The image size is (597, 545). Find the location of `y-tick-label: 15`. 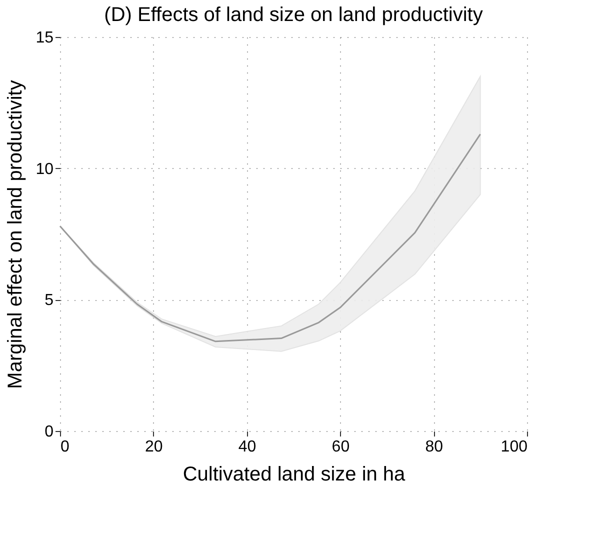

y-tick-label: 15 is located at coordinates (45, 38).